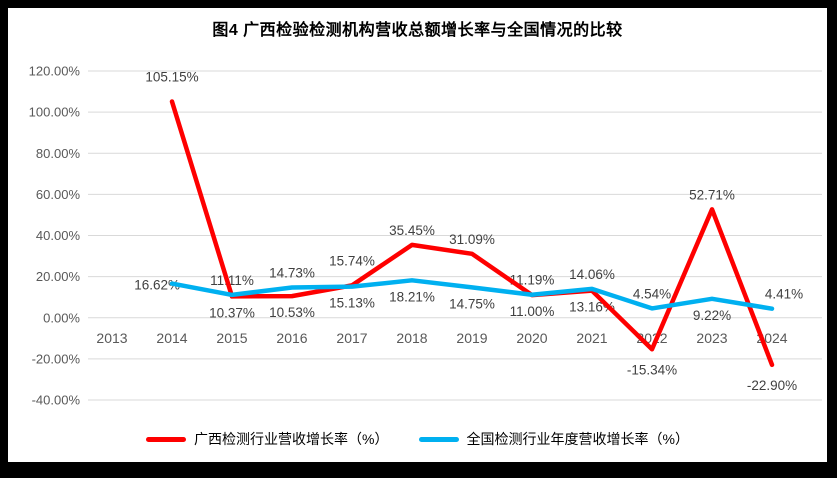  Describe the element at coordinates (417, 30) in the screenshot. I see `chart-title: 图4 广西检验检测机构营收总额增长率与全国情况的比较` at that location.